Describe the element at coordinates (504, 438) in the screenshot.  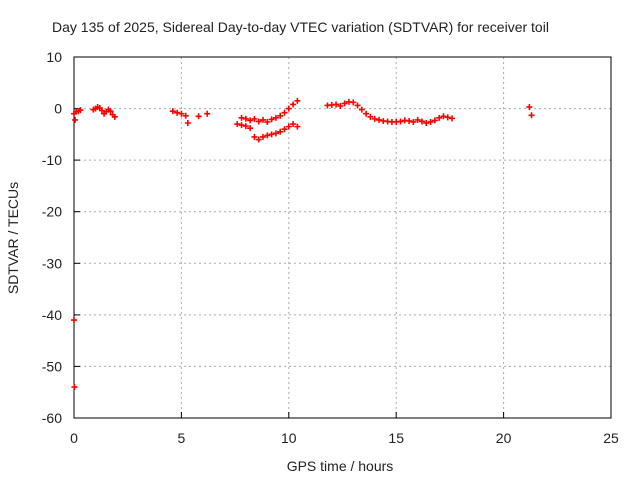
I see `x-tick-label-20: 20` at that location.